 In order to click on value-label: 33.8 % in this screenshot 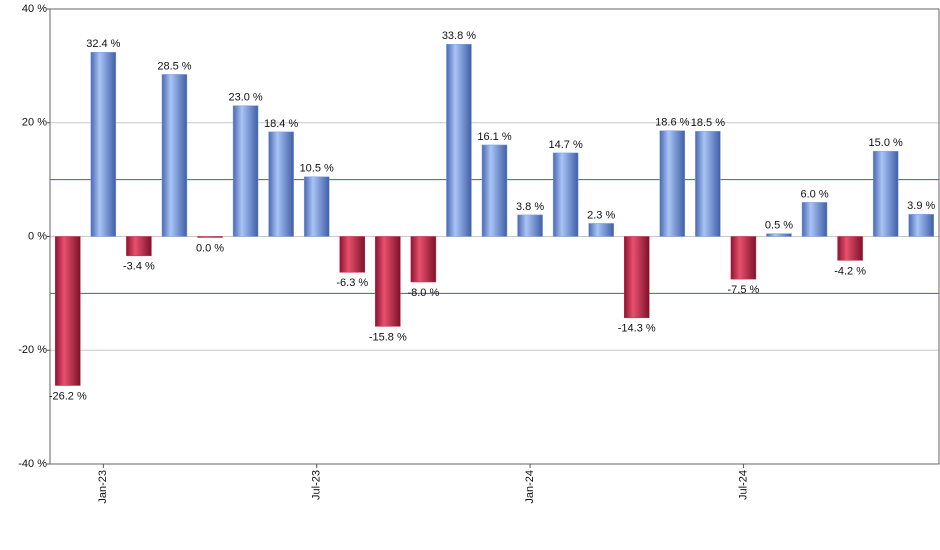, I will do `click(459, 36)`.